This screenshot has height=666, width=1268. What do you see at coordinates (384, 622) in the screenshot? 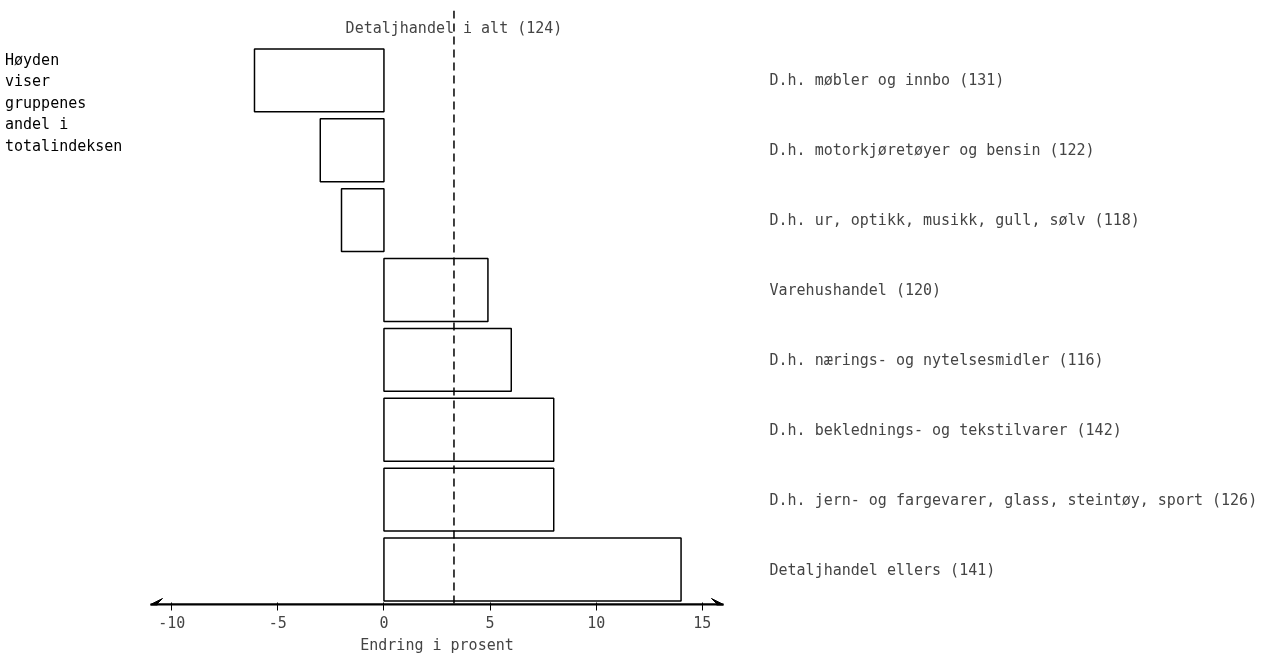
I see `x-tick-label: 0` at bounding box center [384, 622].